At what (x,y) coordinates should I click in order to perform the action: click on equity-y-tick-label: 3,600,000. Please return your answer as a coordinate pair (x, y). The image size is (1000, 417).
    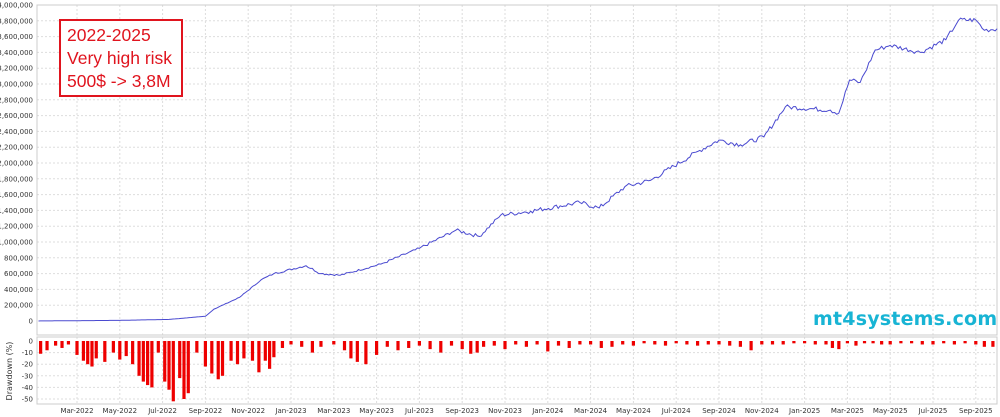
    Looking at the image, I should click on (16, 37).